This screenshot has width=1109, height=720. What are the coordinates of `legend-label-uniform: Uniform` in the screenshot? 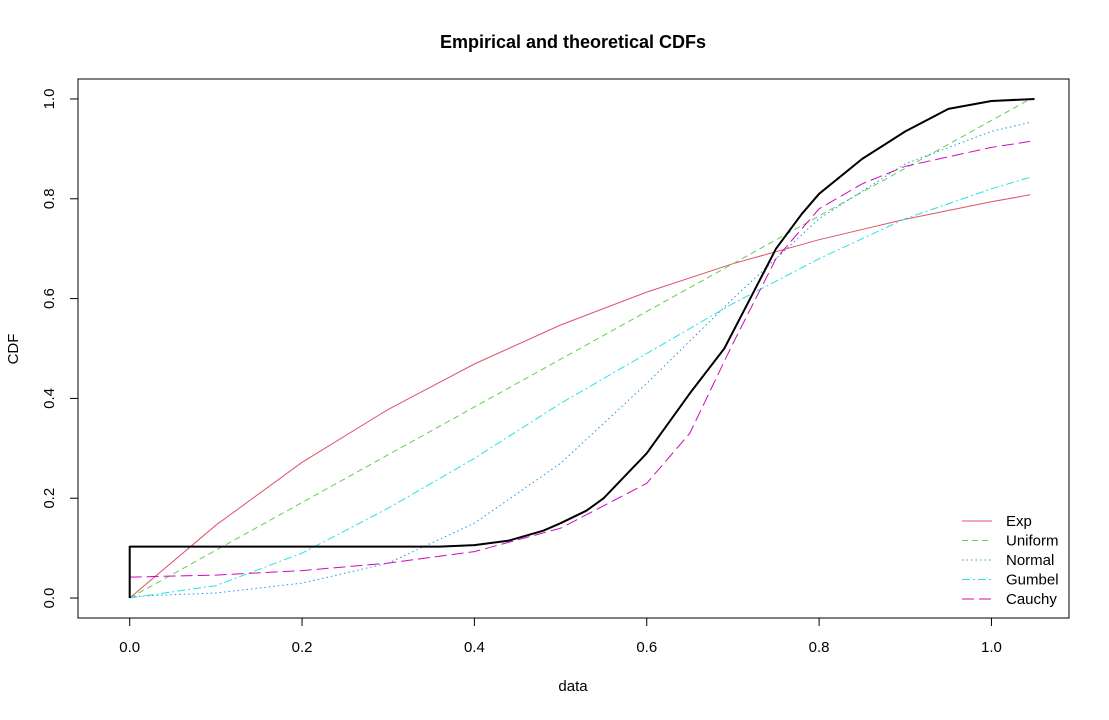 It's located at (1032, 541).